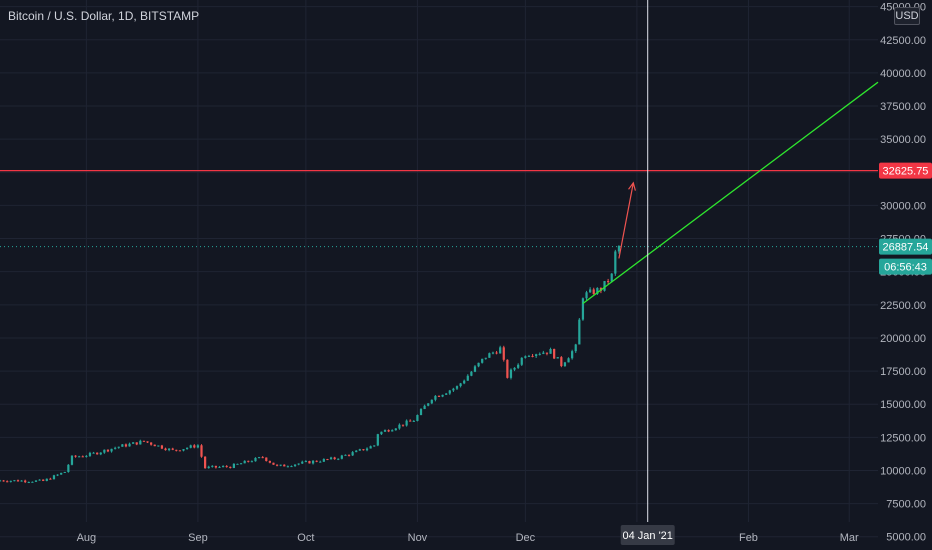 Image resolution: width=932 pixels, height=550 pixels. Describe the element at coordinates (905, 170) in the screenshot. I see `resistance-price-label-box` at that location.